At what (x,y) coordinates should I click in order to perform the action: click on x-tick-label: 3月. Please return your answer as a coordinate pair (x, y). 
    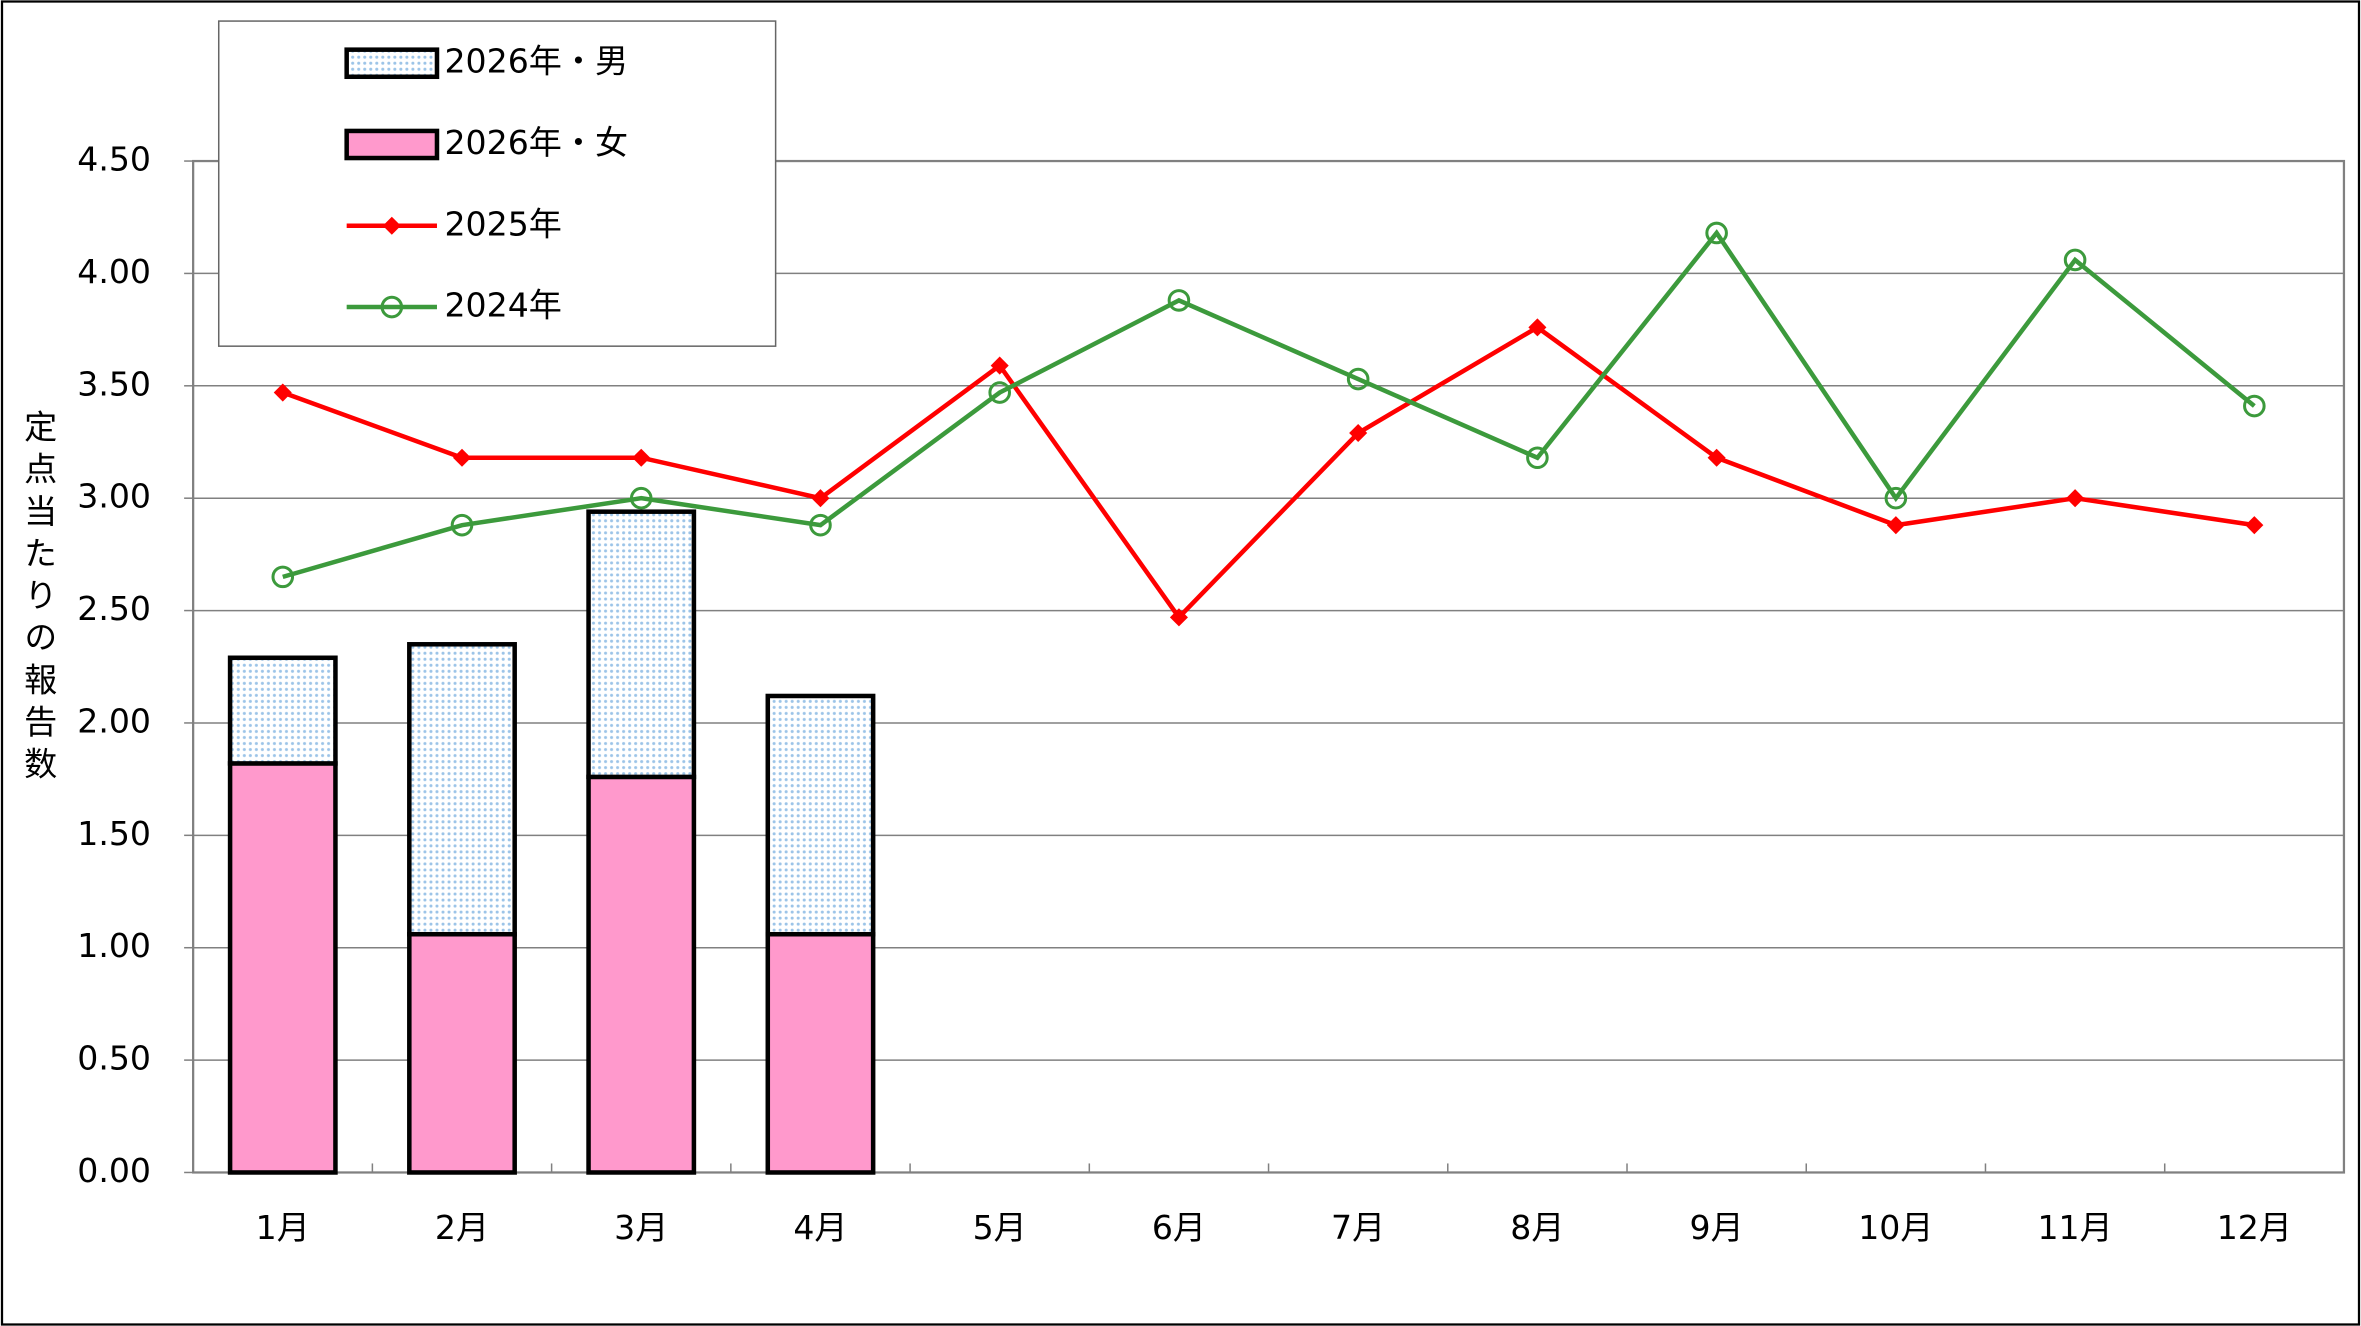
    Looking at the image, I should click on (641, 1227).